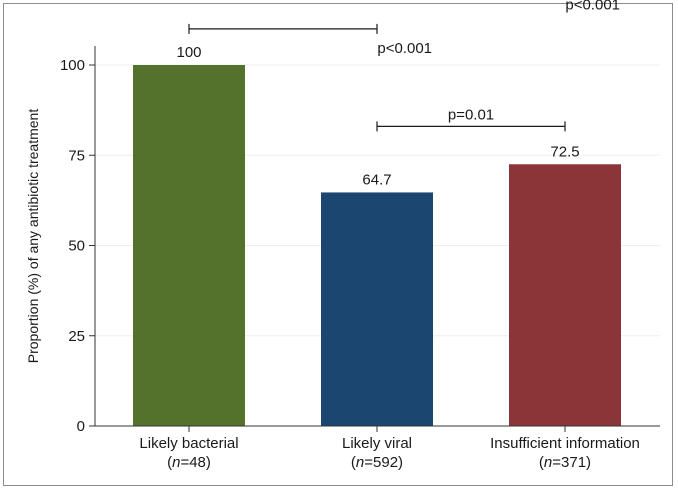 This screenshot has height=491, width=678. I want to click on category-label: Likely viral, so click(377, 443).